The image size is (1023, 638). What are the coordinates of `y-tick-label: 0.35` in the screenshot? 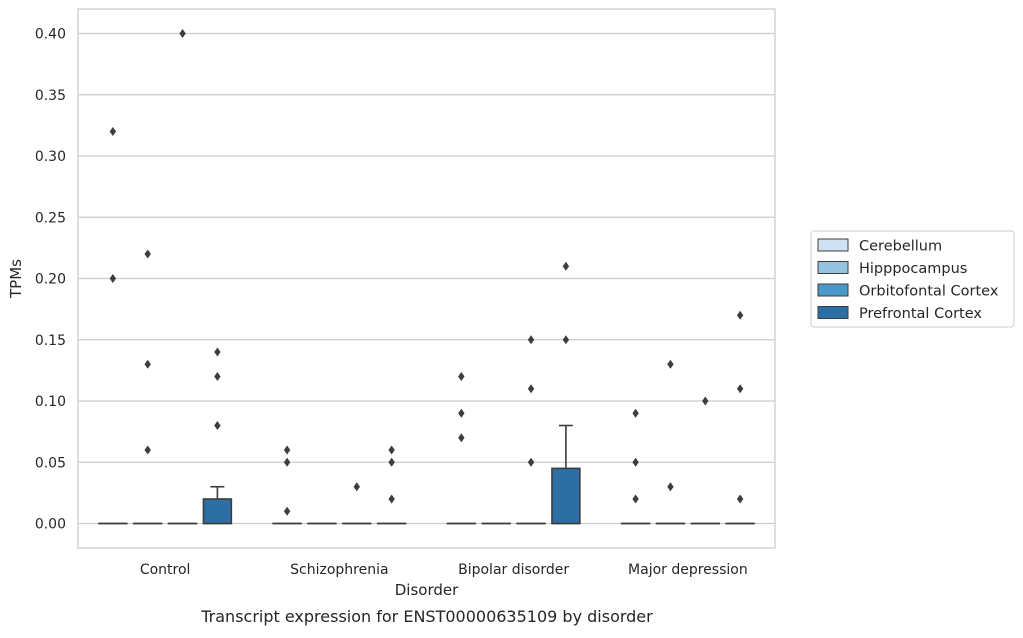 It's located at (50, 96).